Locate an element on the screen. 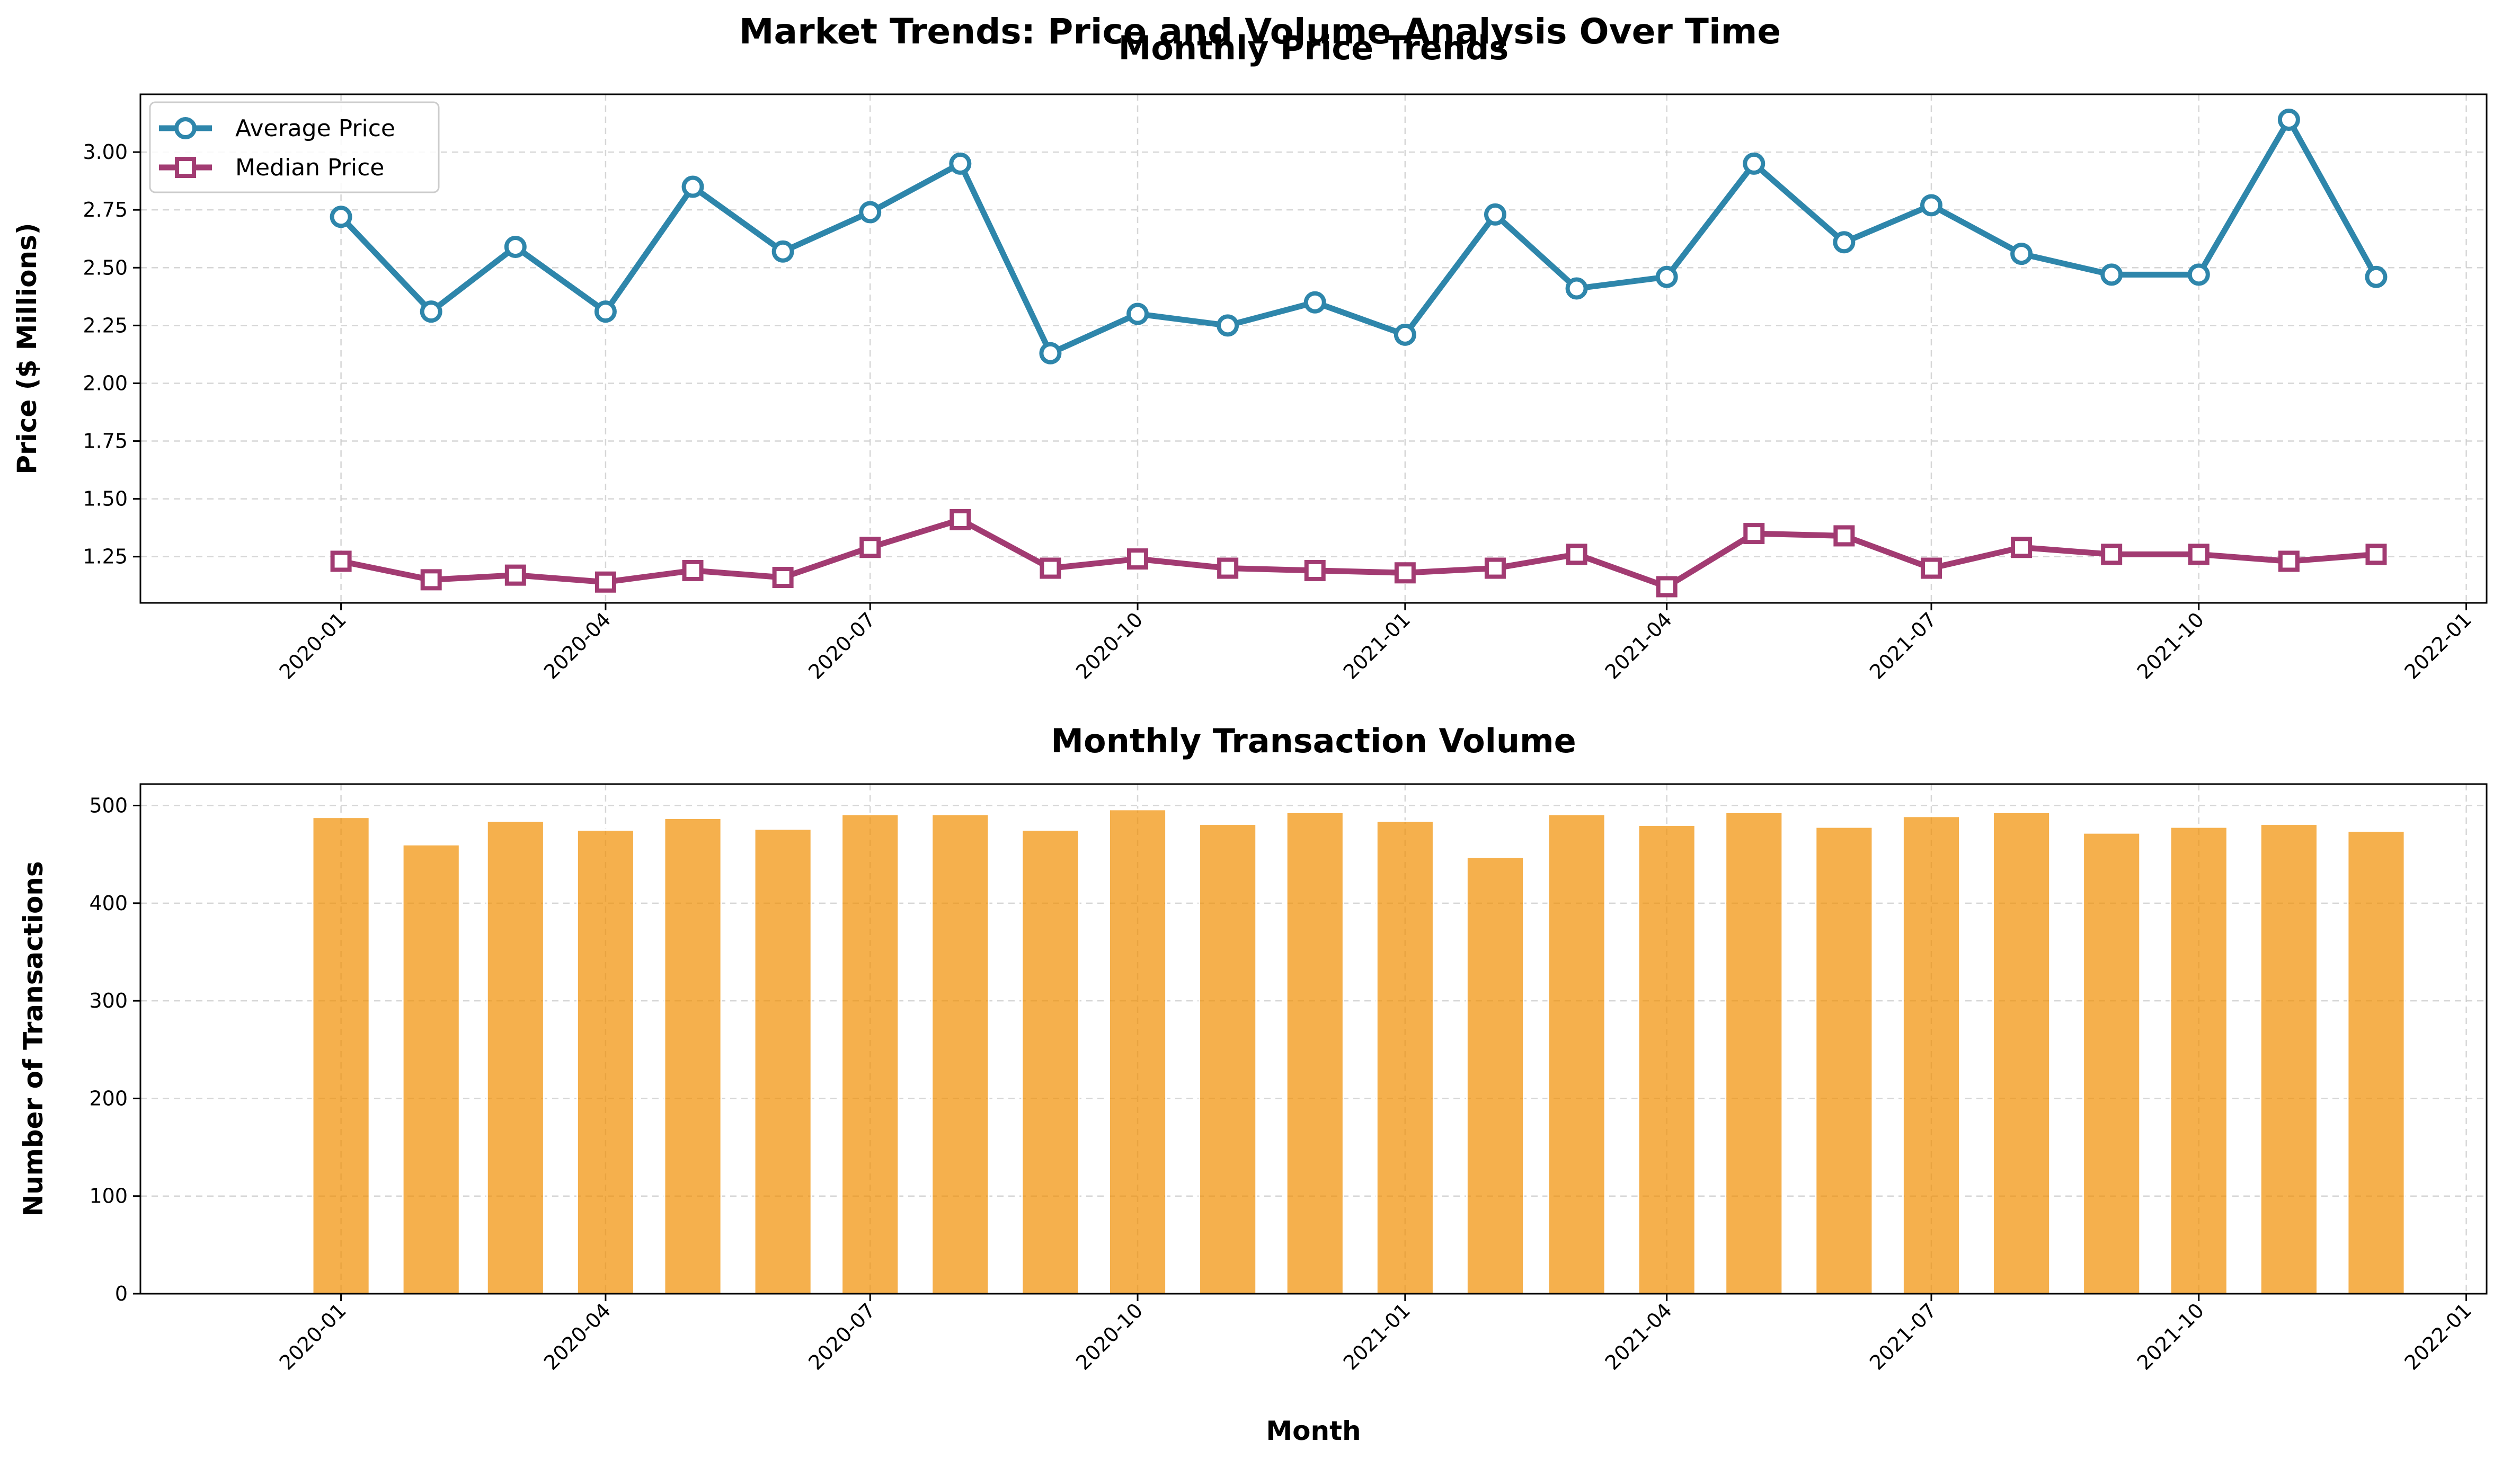  volume-y-axis-label: Number of Transactions is located at coordinates (33, 1038).